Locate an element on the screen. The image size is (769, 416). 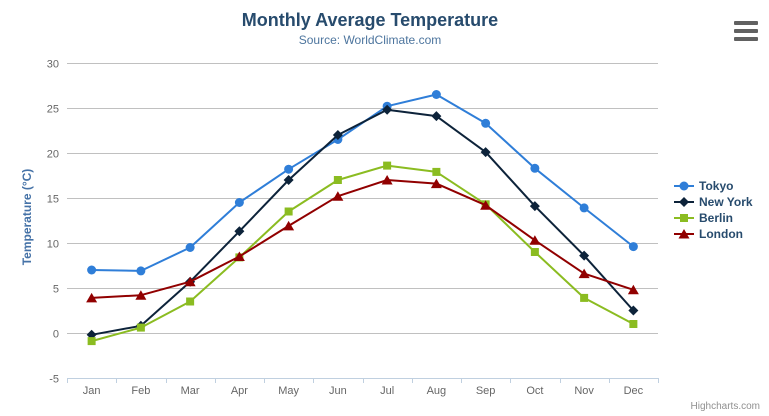
diamond-legend-marker is located at coordinates (684, 202).